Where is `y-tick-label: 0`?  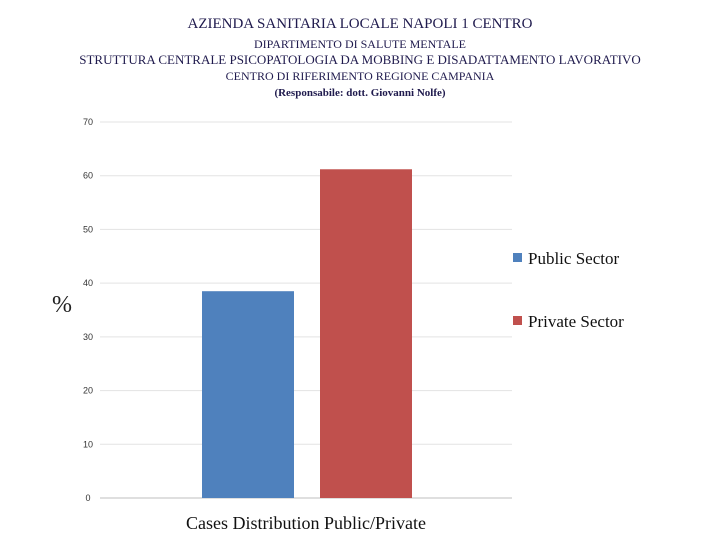 y-tick-label: 0 is located at coordinates (87, 498).